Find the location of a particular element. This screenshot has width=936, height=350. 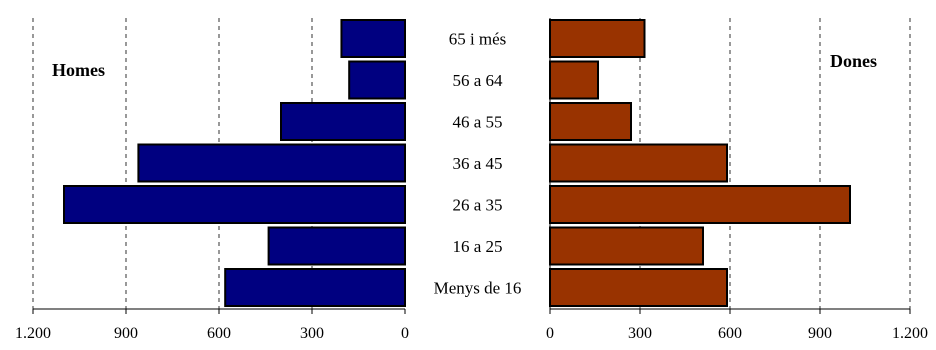

category-label-4: 26 a 35 is located at coordinates (477, 205).